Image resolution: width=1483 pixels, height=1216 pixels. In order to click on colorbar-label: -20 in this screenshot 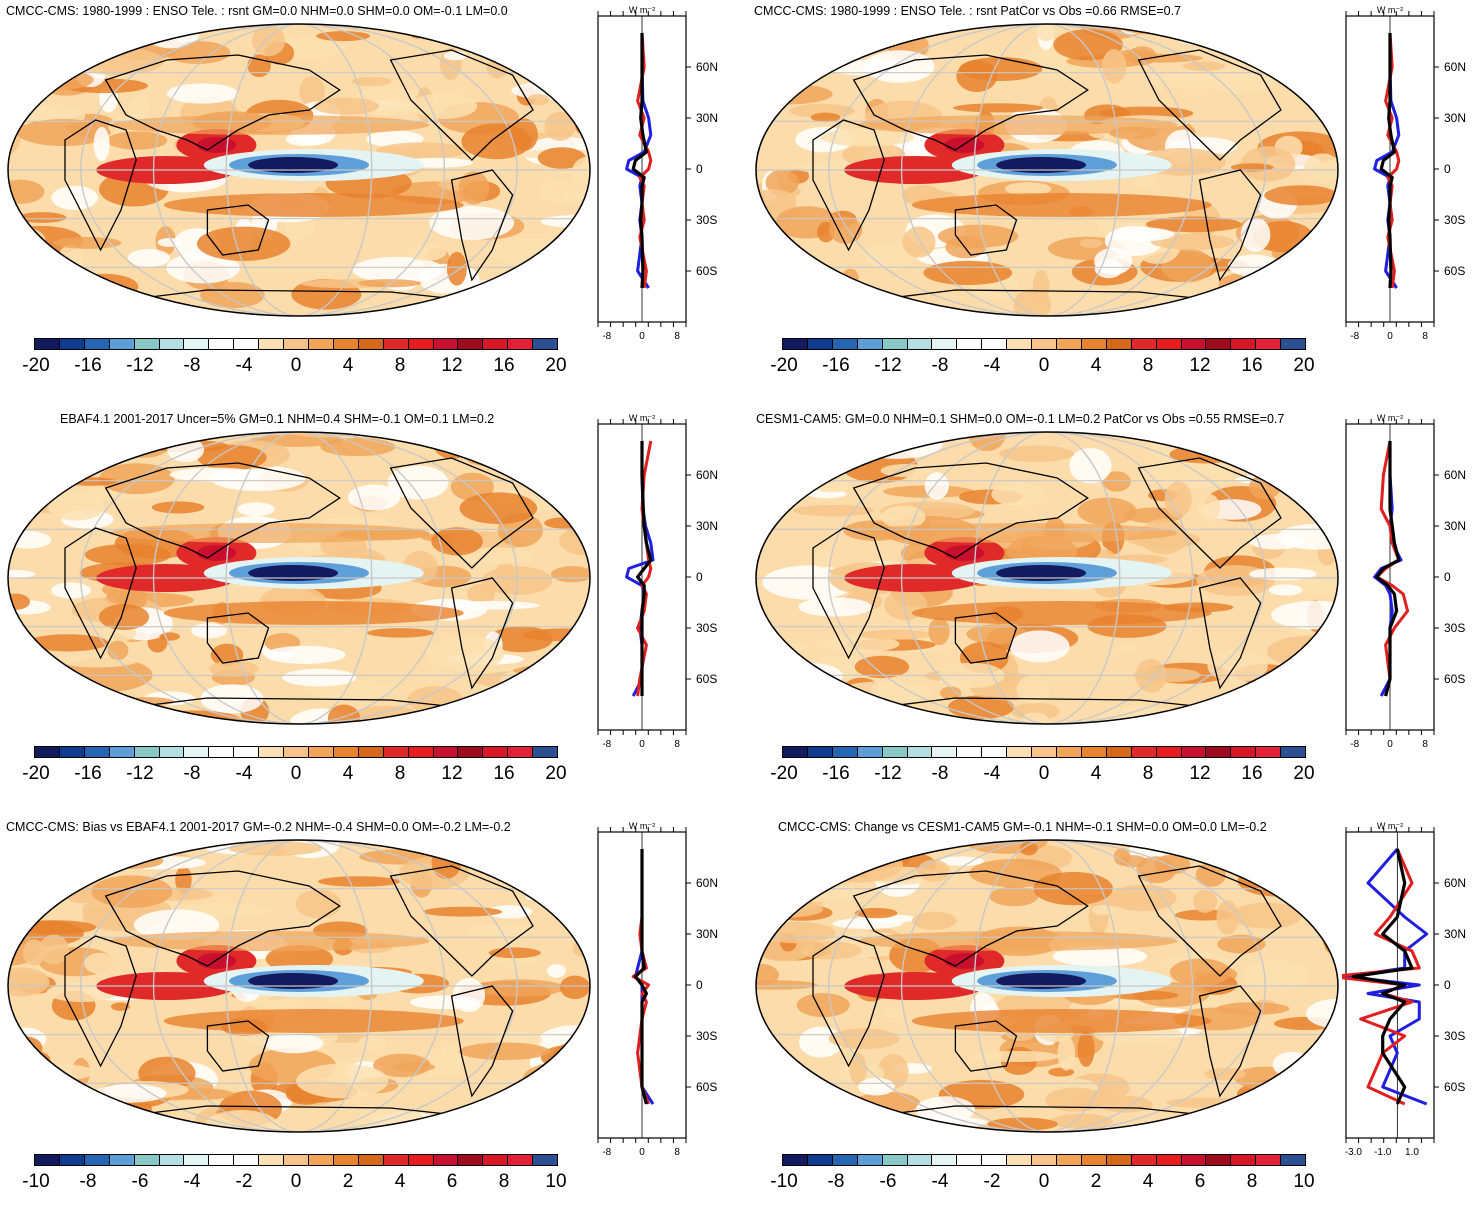, I will do `click(784, 773)`.